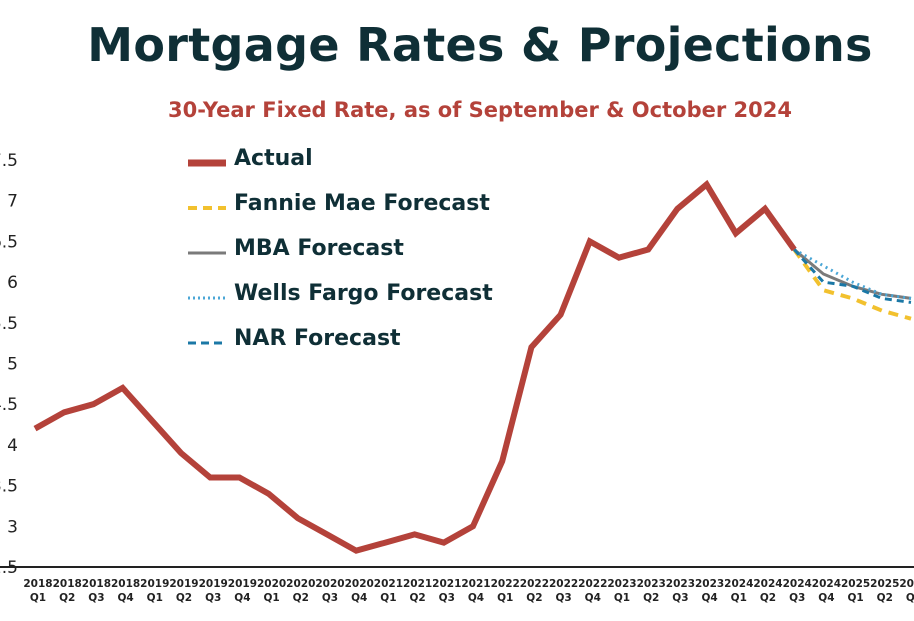 The image size is (914, 621). What do you see at coordinates (12, 283) in the screenshot?
I see `y-tick-label: 6` at bounding box center [12, 283].